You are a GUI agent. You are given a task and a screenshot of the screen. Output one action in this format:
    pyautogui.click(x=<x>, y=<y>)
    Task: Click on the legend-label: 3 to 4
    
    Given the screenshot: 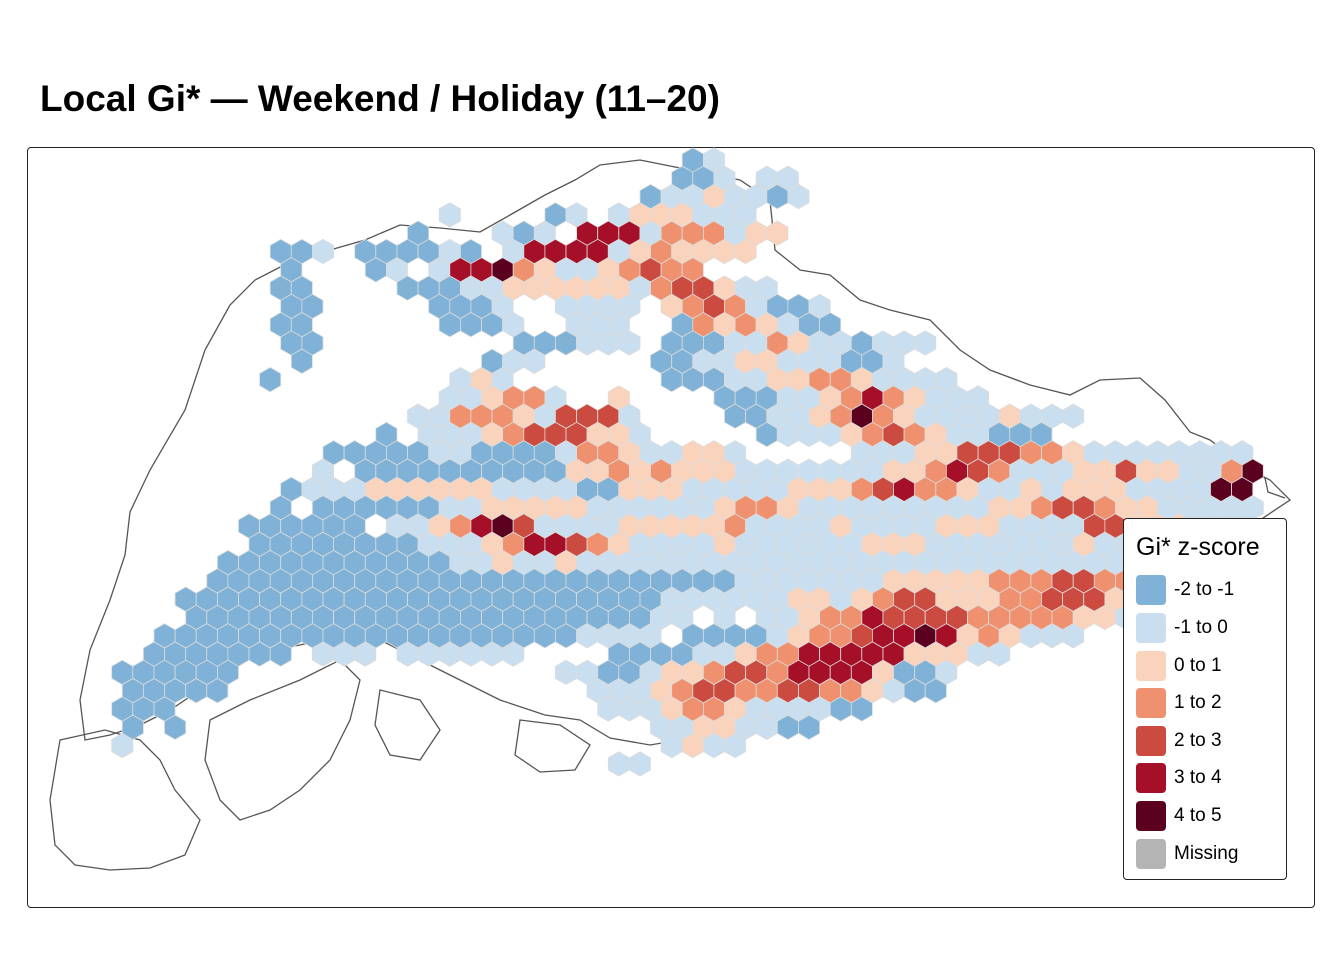 What is the action you would take?
    pyautogui.click(x=1198, y=777)
    